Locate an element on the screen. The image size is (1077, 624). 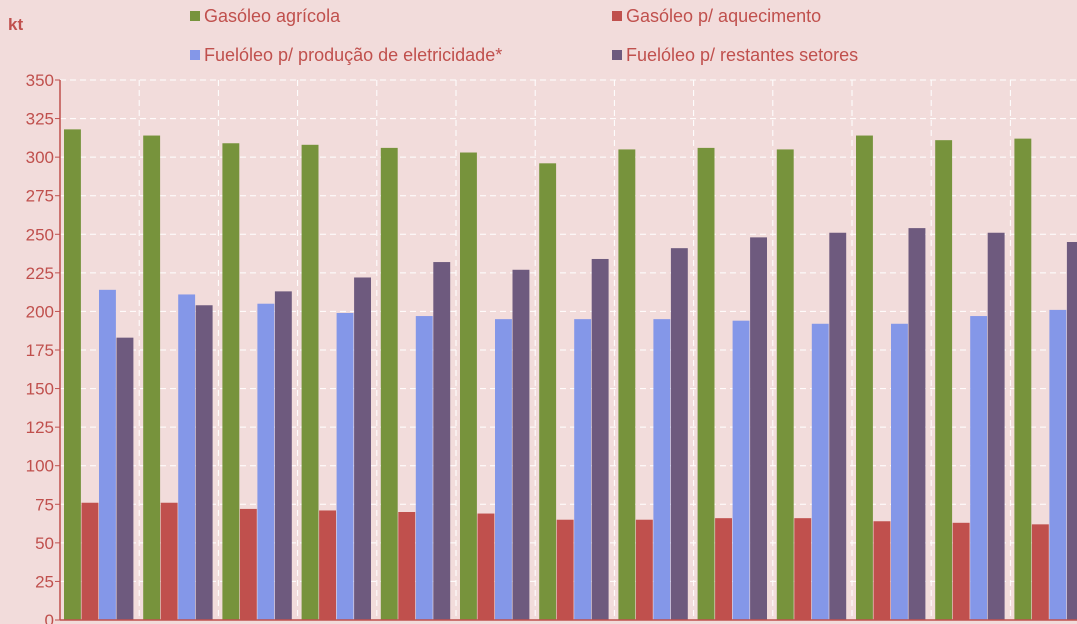
y-tick-label: 175 is located at coordinates (40, 350).